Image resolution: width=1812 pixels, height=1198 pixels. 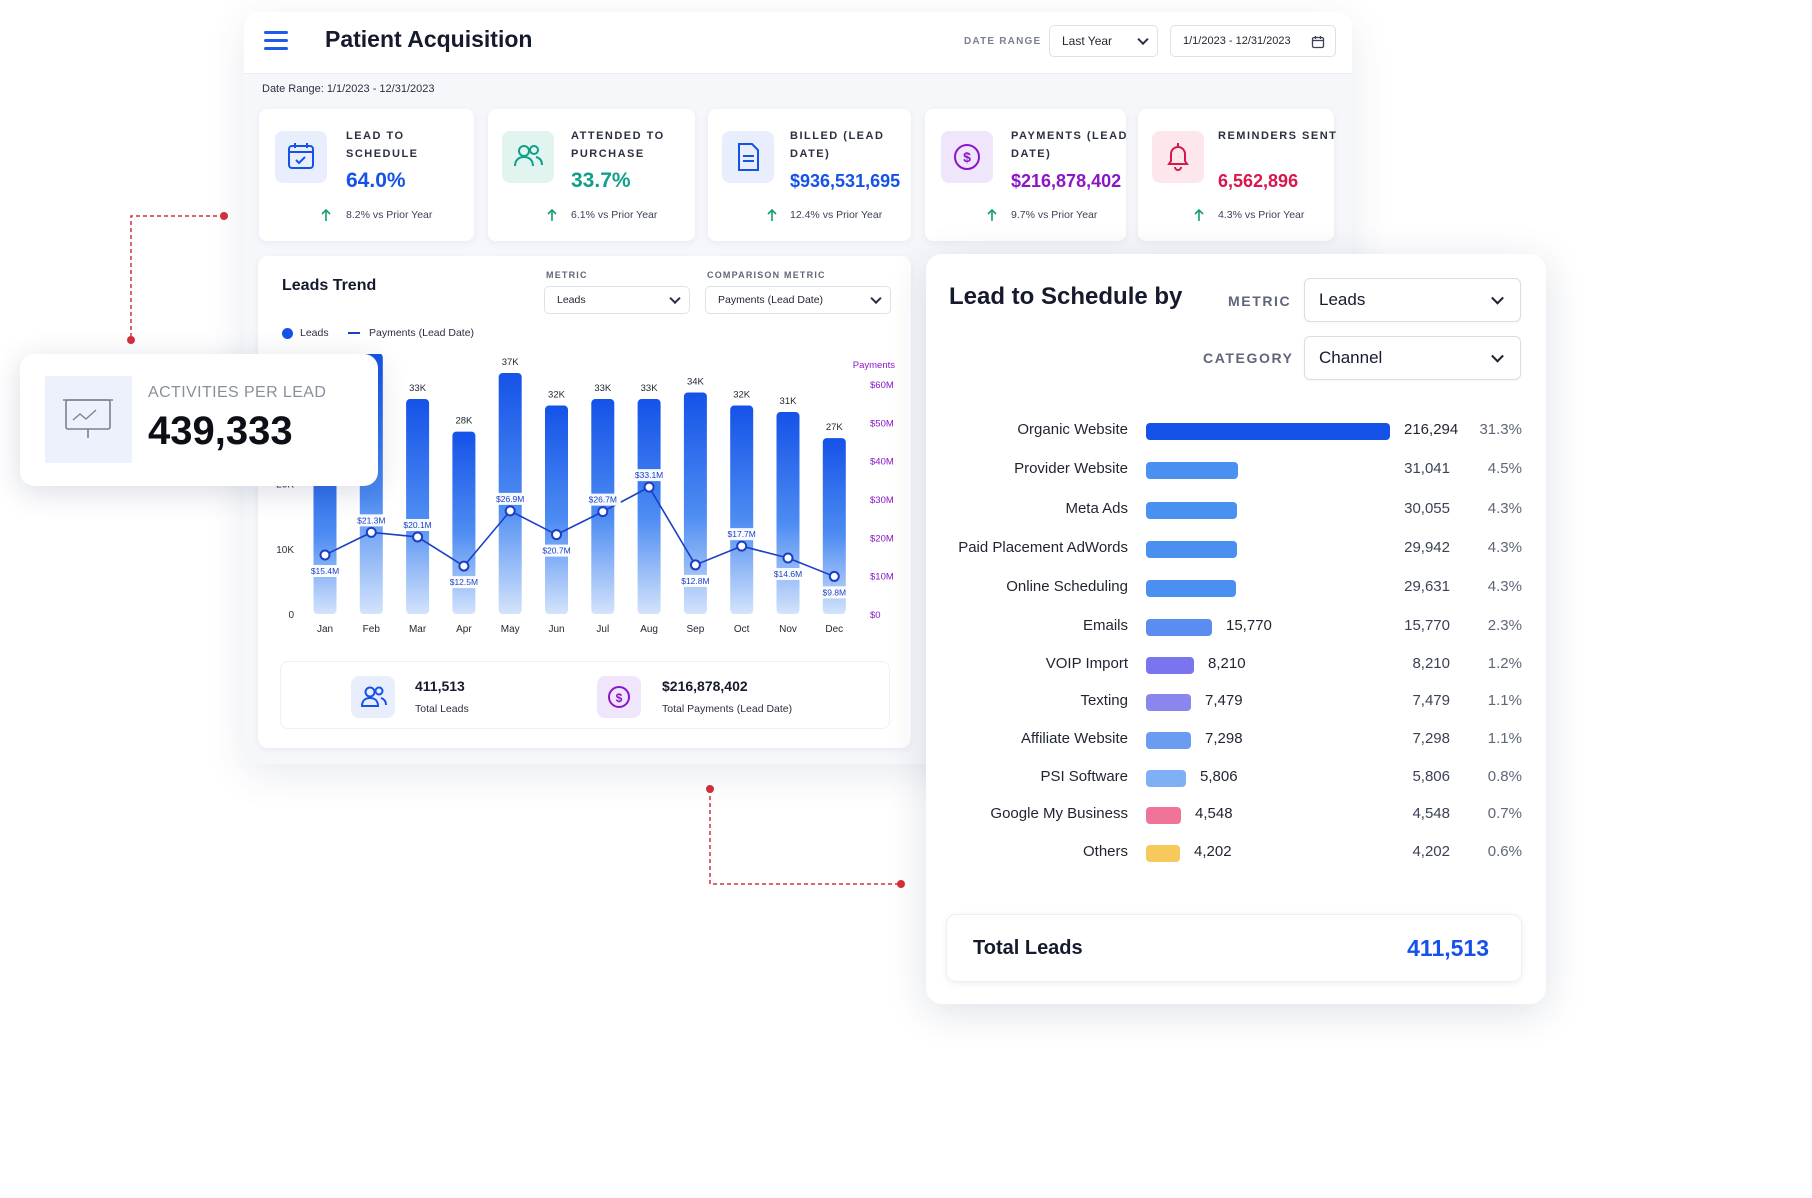 What do you see at coordinates (882, 385) in the screenshot?
I see `y-axis-right-tick: $60M` at bounding box center [882, 385].